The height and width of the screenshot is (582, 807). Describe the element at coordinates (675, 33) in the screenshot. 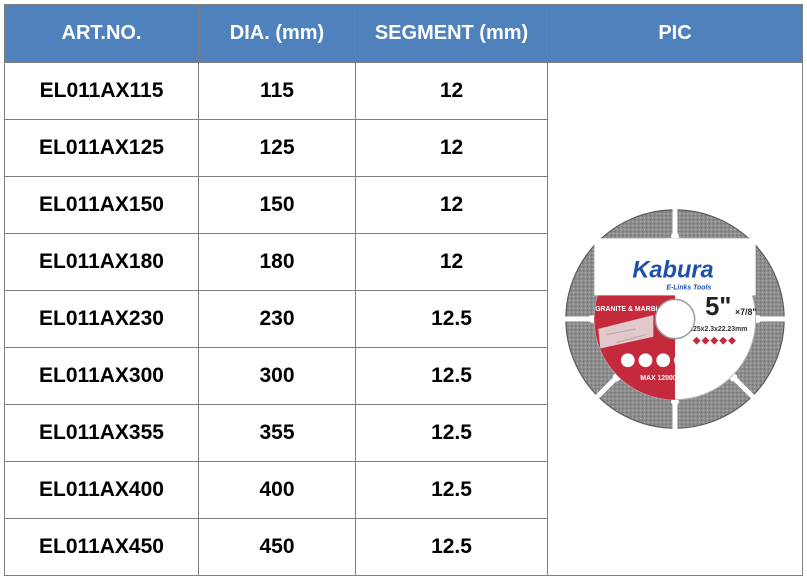

I see `header-pic: PIC` at that location.